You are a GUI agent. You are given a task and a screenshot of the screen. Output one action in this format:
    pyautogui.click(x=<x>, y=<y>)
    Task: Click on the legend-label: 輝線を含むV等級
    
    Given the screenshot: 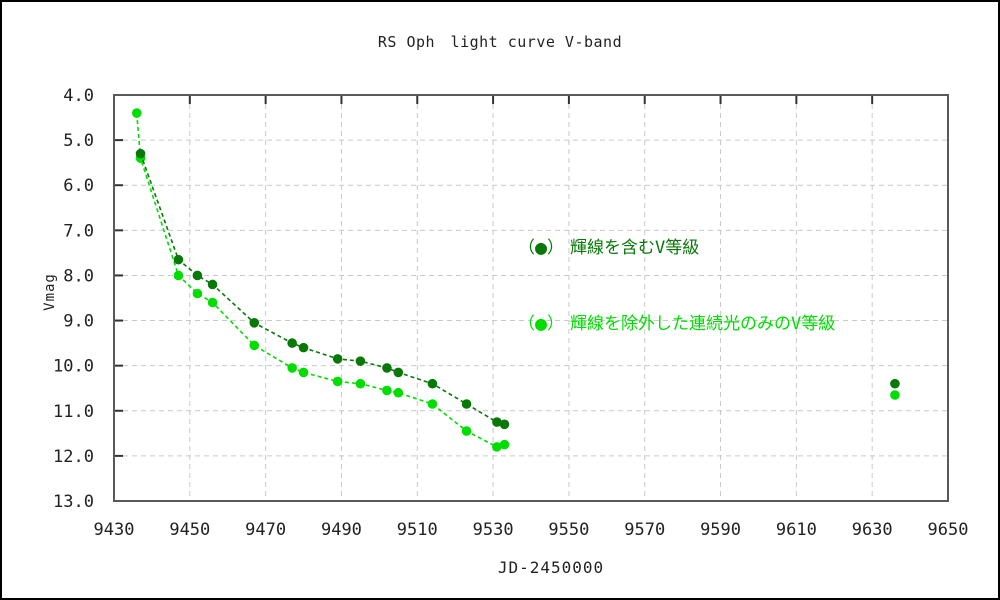 What is the action you would take?
    pyautogui.click(x=635, y=248)
    